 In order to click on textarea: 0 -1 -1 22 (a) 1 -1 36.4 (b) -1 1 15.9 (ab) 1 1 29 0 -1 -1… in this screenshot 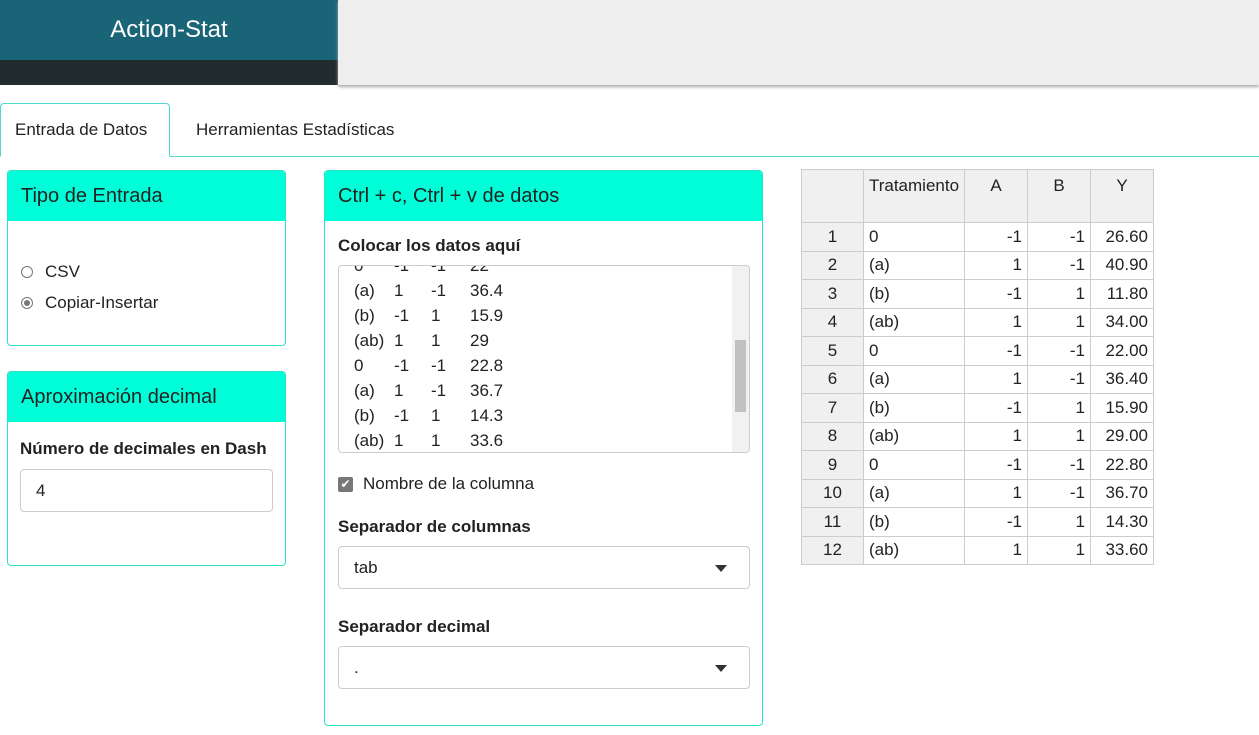, I will do `click(544, 359)`.